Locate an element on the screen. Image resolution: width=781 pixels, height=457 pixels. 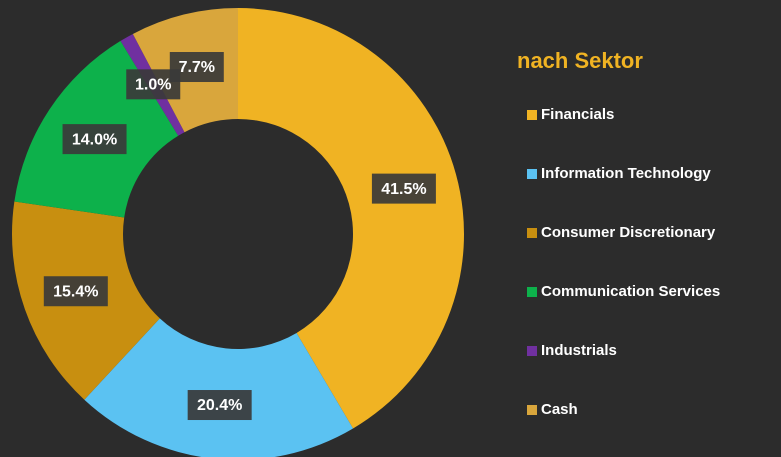
legend-label: Information Technology is located at coordinates (626, 173).